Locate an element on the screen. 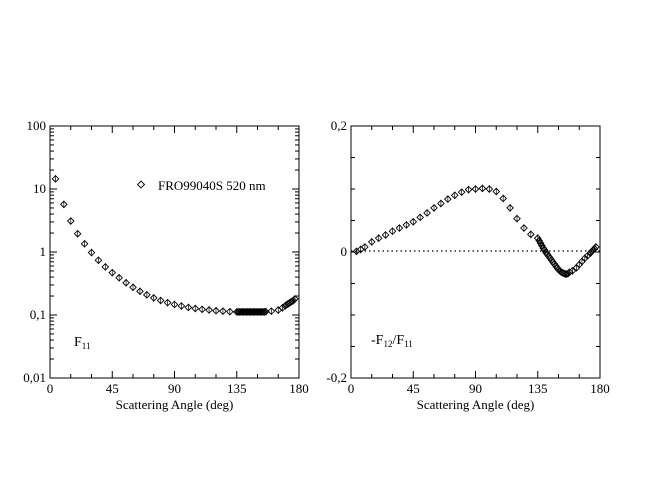 The height and width of the screenshot is (502, 650). f11-legend: FRO99040S 520 nm is located at coordinates (201, 185).